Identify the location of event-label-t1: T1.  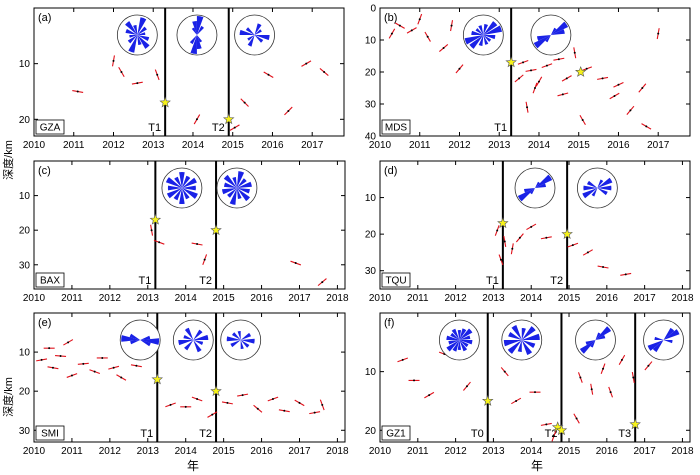
(145, 281).